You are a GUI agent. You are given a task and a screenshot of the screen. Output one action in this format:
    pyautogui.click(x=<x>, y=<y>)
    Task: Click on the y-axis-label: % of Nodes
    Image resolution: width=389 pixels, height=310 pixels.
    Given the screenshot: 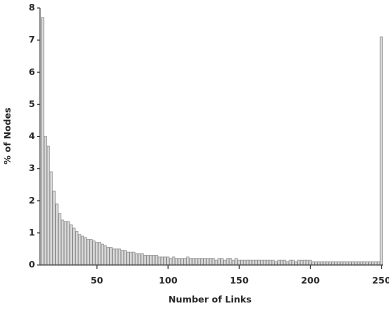 What is the action you would take?
    pyautogui.click(x=9, y=135)
    